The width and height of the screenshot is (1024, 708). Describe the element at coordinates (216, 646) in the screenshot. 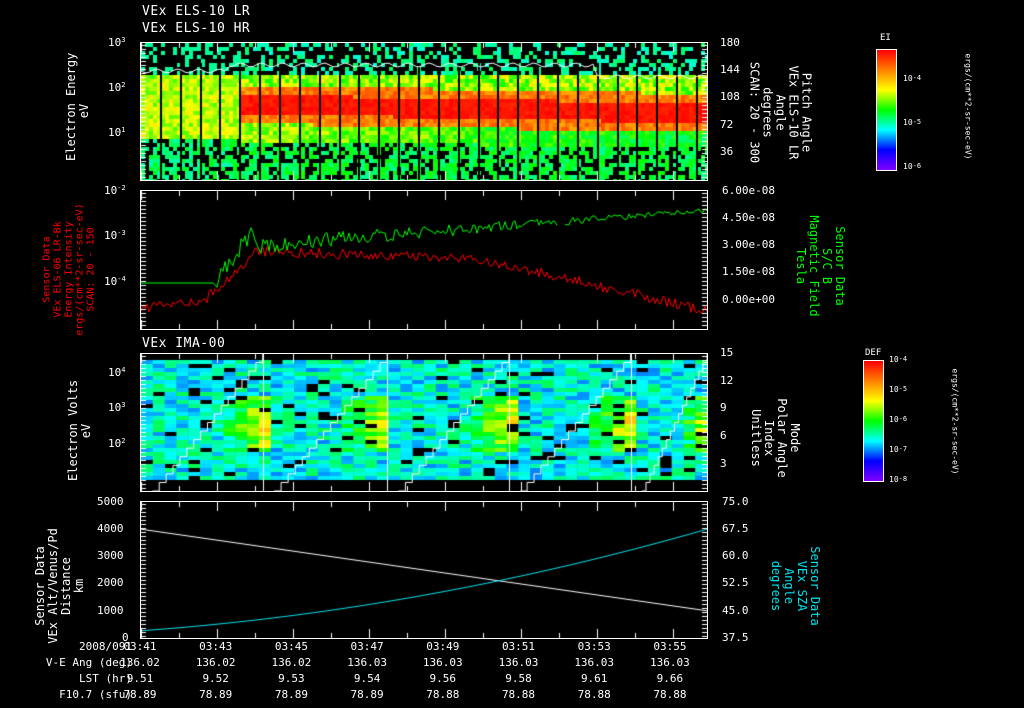

I see `x-time-label: 03:43` at that location.